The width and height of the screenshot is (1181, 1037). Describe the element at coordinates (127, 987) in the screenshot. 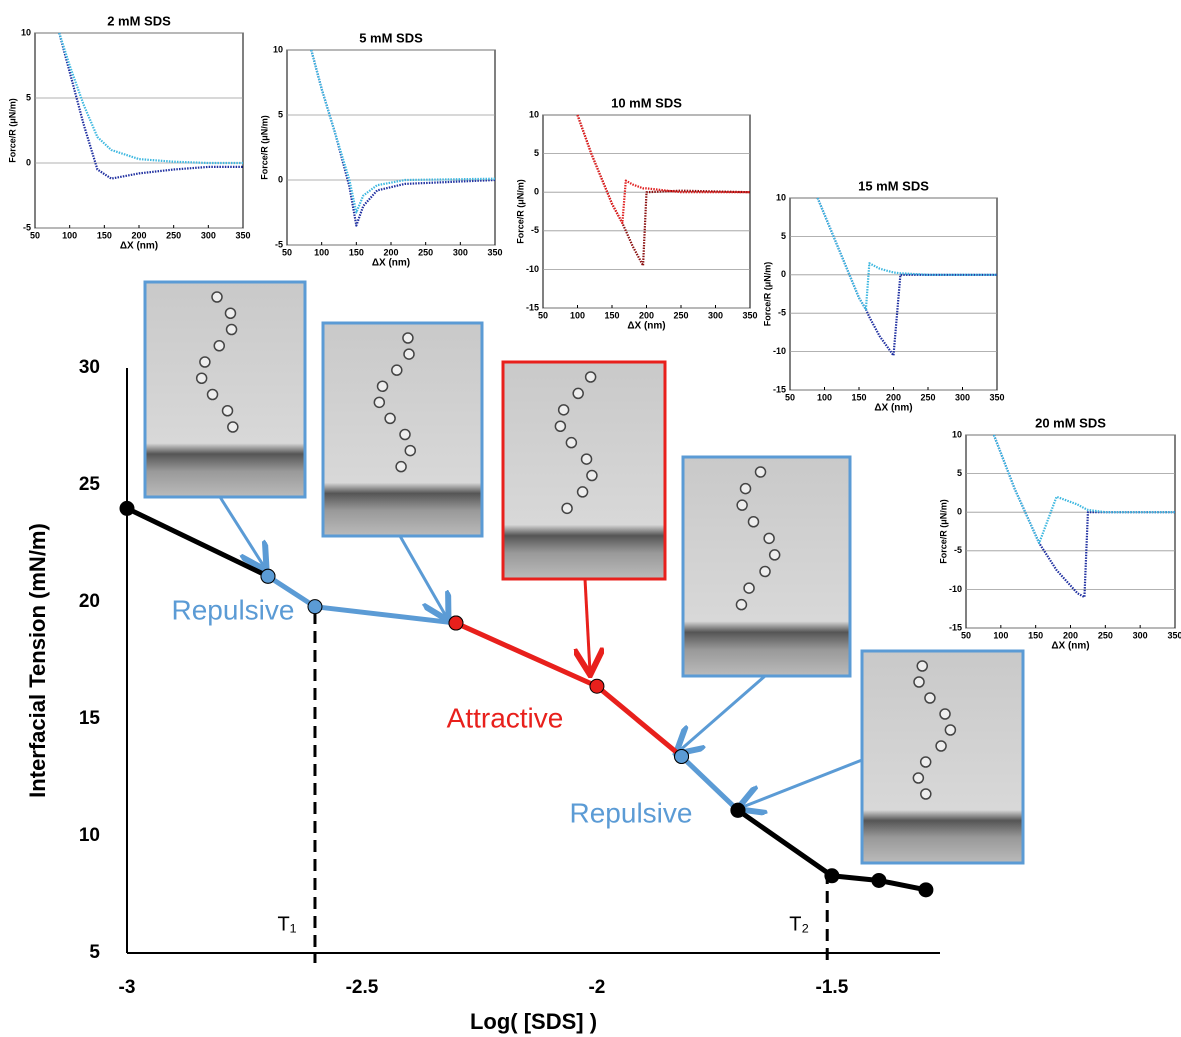

I see `x-tick-label: -3` at that location.